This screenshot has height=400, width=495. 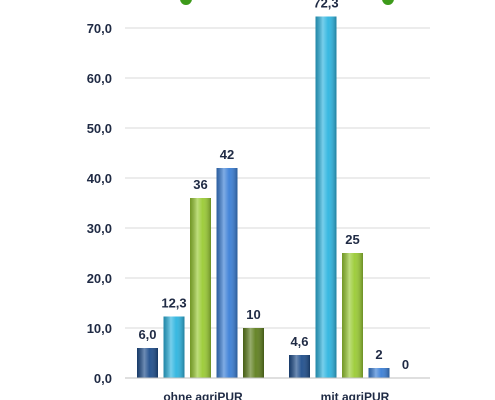 What do you see at coordinates (99, 28) in the screenshot?
I see `y-tick-label: 70,0` at bounding box center [99, 28].